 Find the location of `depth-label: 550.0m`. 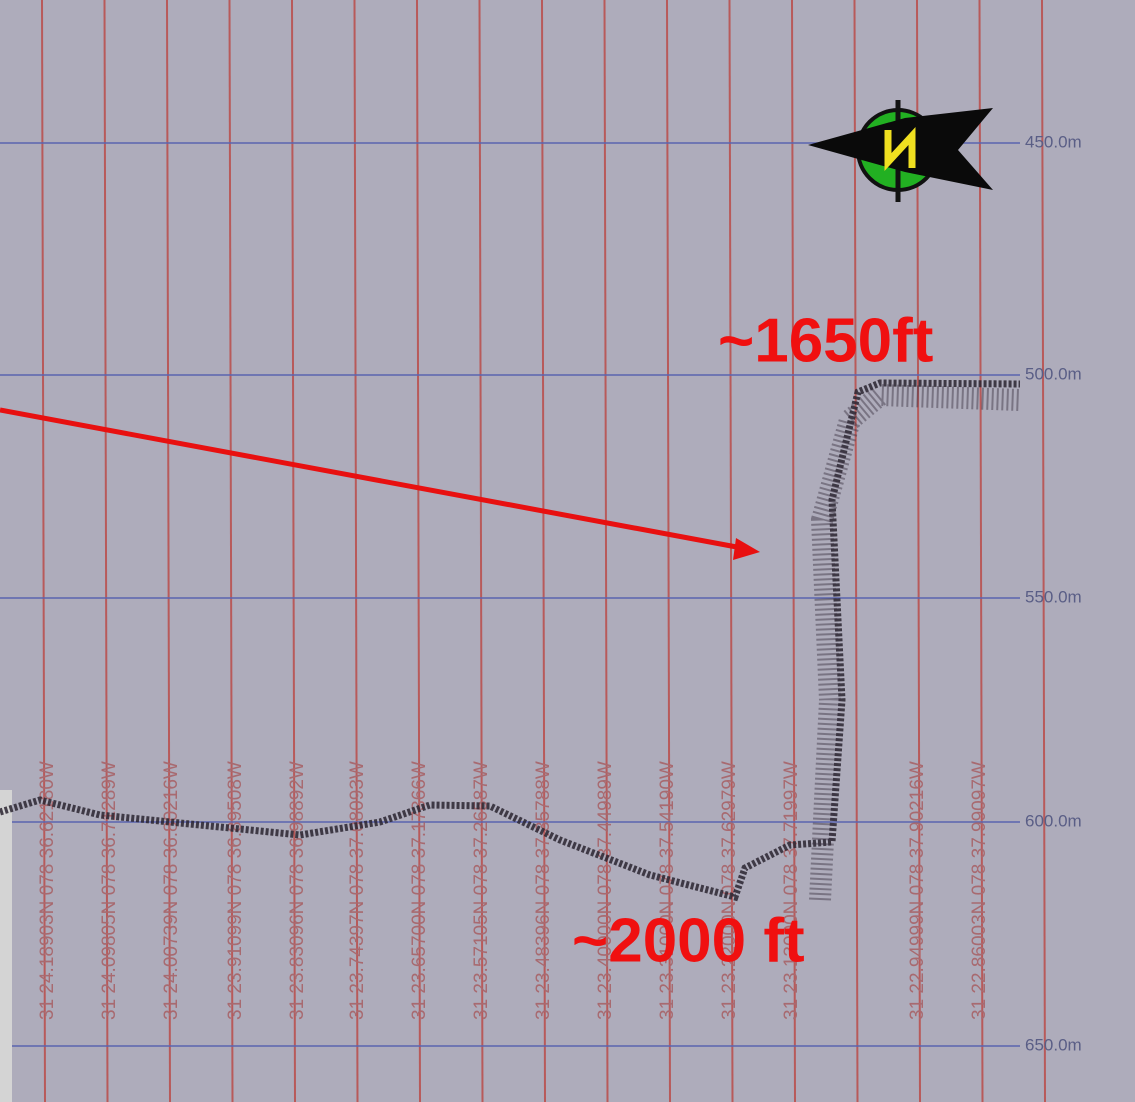

depth-label: 550.0m is located at coordinates (1053, 596).